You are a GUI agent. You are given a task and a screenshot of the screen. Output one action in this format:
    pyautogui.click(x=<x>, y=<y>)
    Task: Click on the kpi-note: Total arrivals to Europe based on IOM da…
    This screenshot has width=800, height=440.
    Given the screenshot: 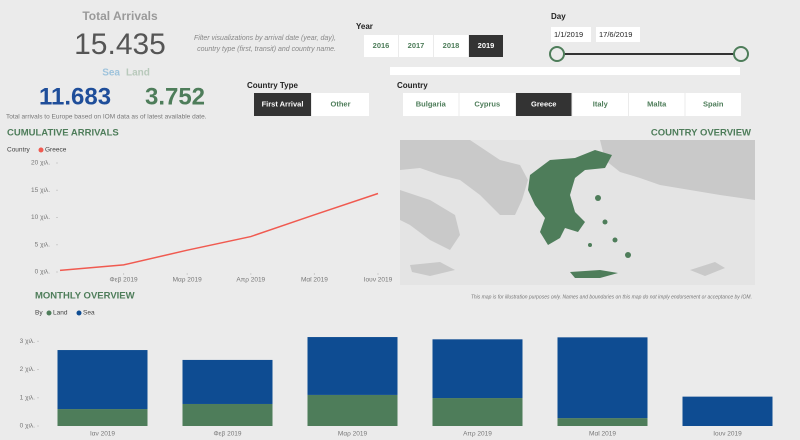 What is the action you would take?
    pyautogui.click(x=106, y=117)
    